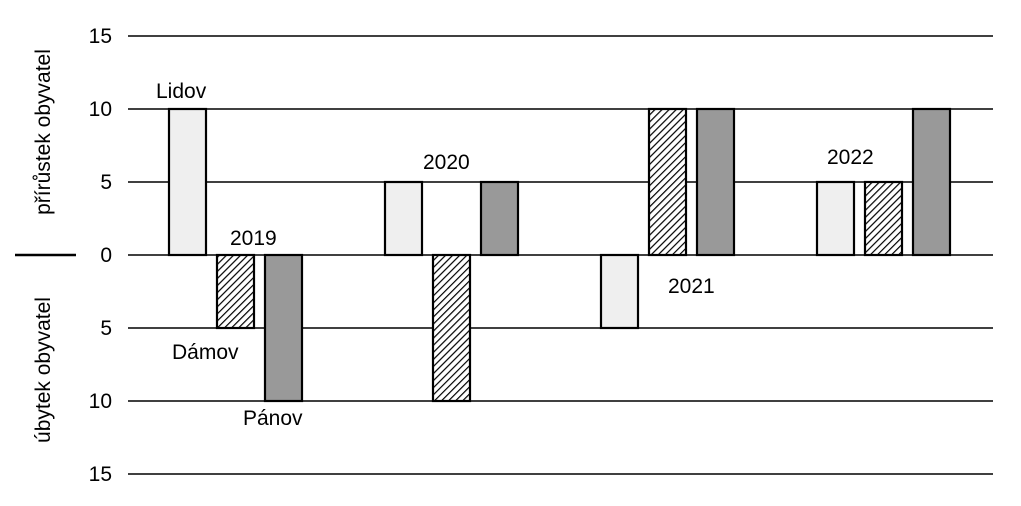  What do you see at coordinates (403, 218) in the screenshot?
I see `bar-lidov-2020` at bounding box center [403, 218].